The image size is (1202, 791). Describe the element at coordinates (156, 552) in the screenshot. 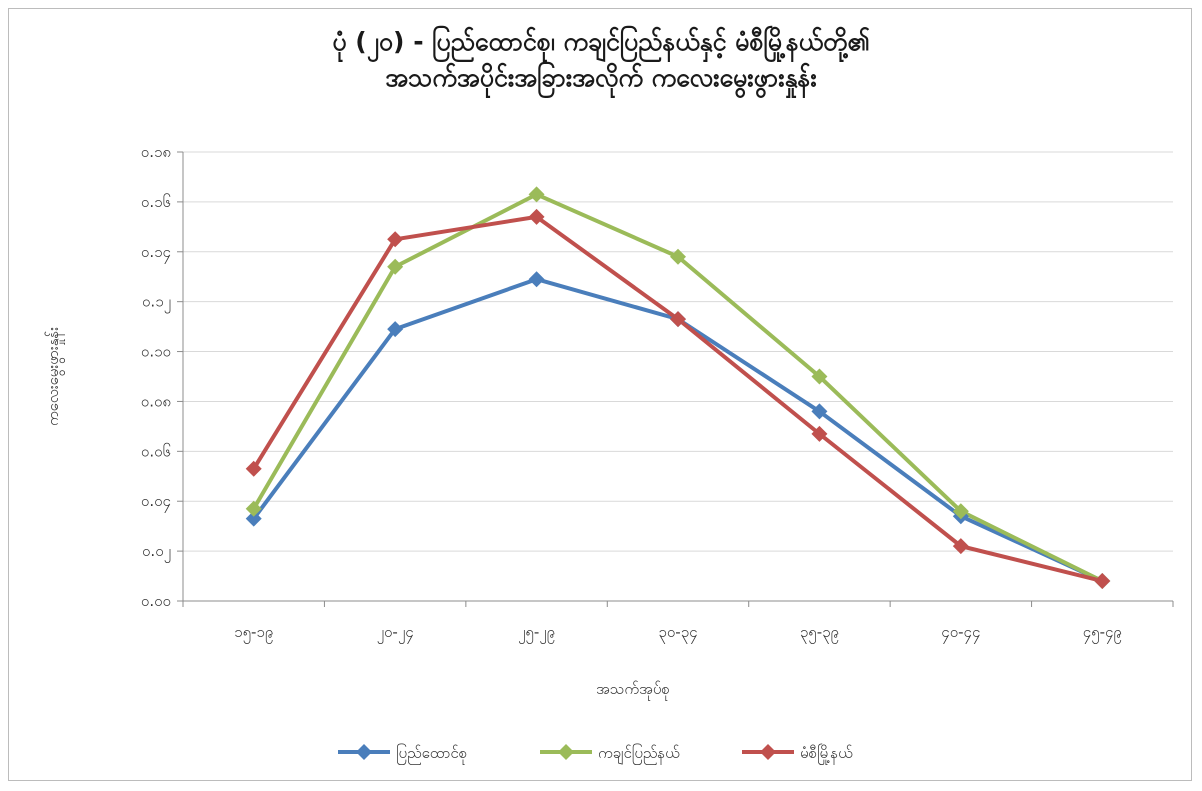

I see `y-tick-label: ၀.၀၂` at that location.